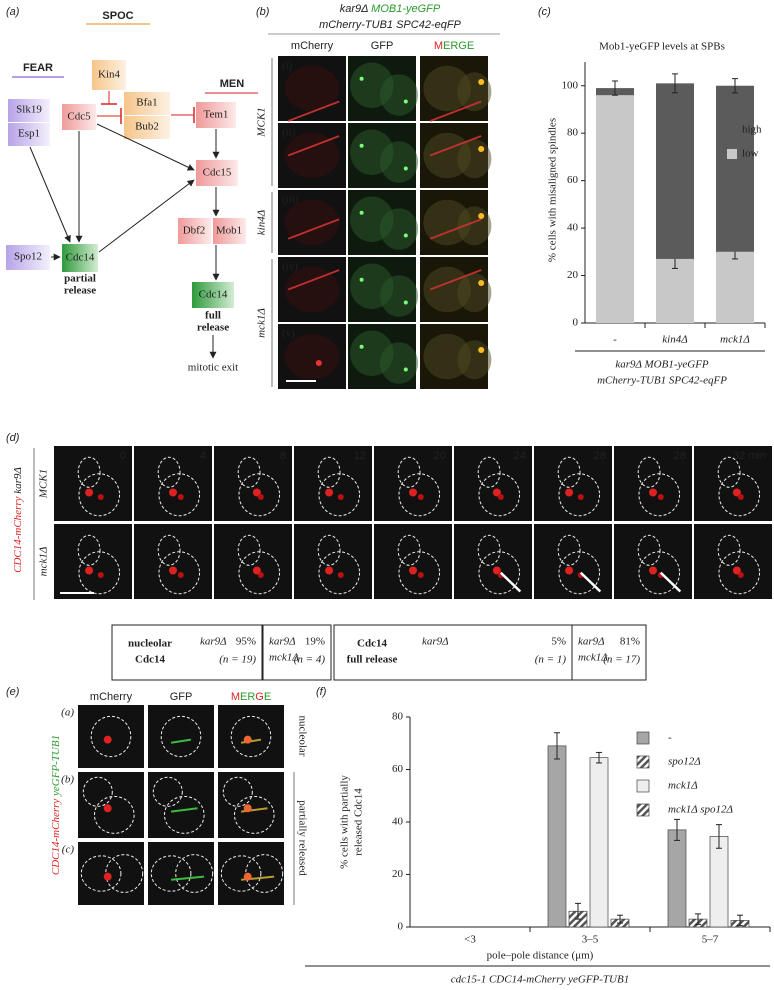 The height and width of the screenshot is (990, 774). What do you see at coordinates (216, 115) in the screenshot?
I see `protein-label: Tem1` at bounding box center [216, 115].